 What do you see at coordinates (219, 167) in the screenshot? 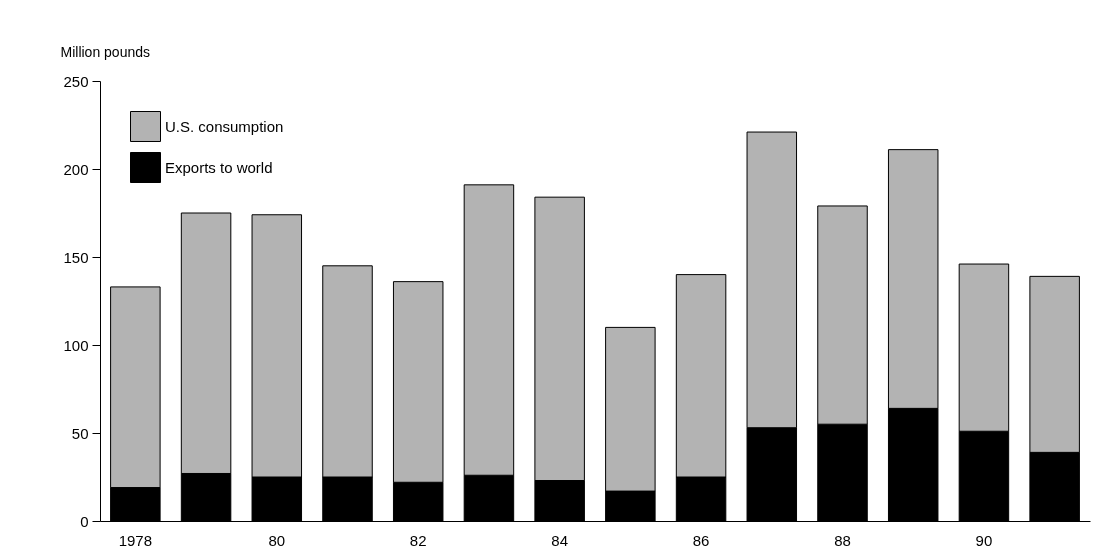
I see `legend-label: Exports to world` at bounding box center [219, 167].